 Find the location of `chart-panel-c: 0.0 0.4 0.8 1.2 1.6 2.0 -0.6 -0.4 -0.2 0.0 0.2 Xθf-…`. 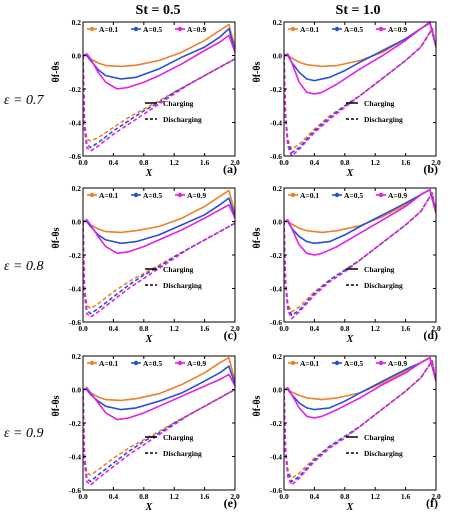

chart-panel-c: 0.0 0.4 0.8 1.2 1.6 2.0 -0.6 -0.4 -0.2 0.0 0.2 Xθf-… is located at coordinates (145, 264).